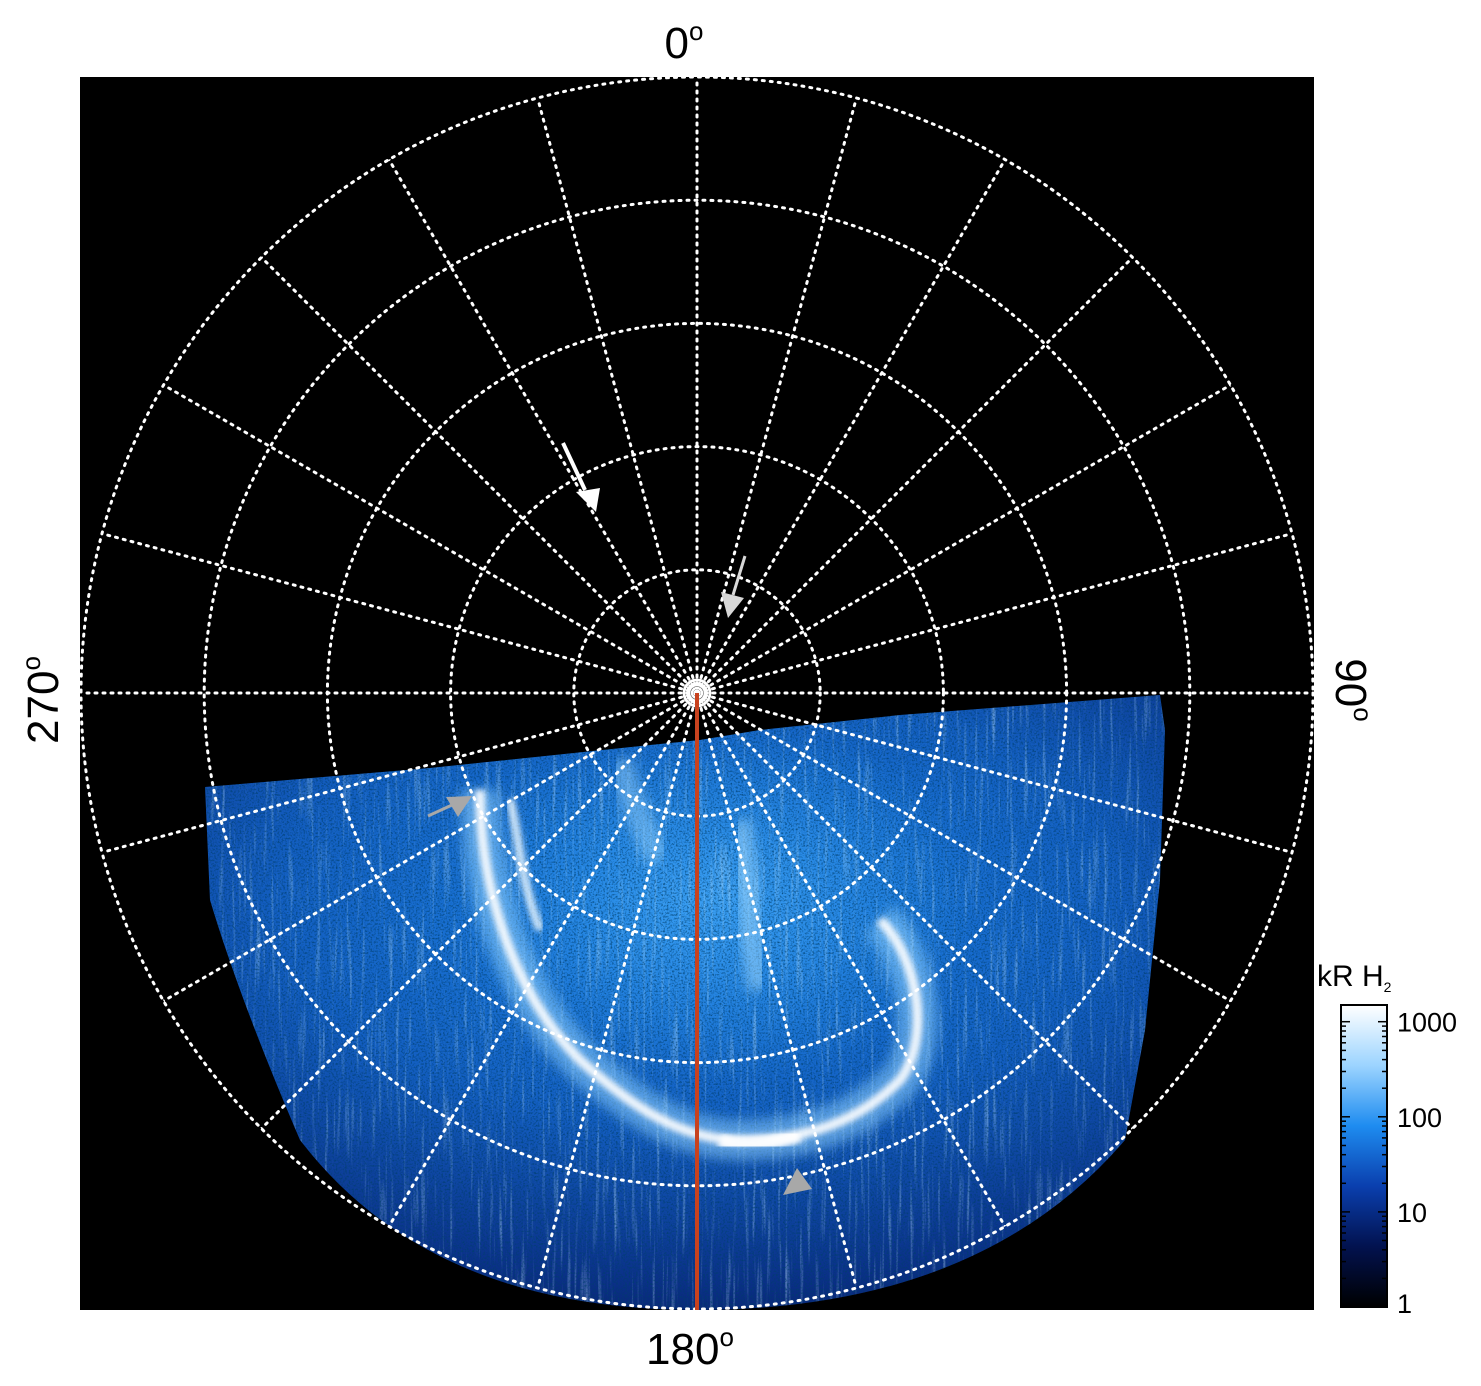 The image size is (1481, 1386). What do you see at coordinates (588, 500) in the screenshot?
I see `white-arrow-head` at bounding box center [588, 500].